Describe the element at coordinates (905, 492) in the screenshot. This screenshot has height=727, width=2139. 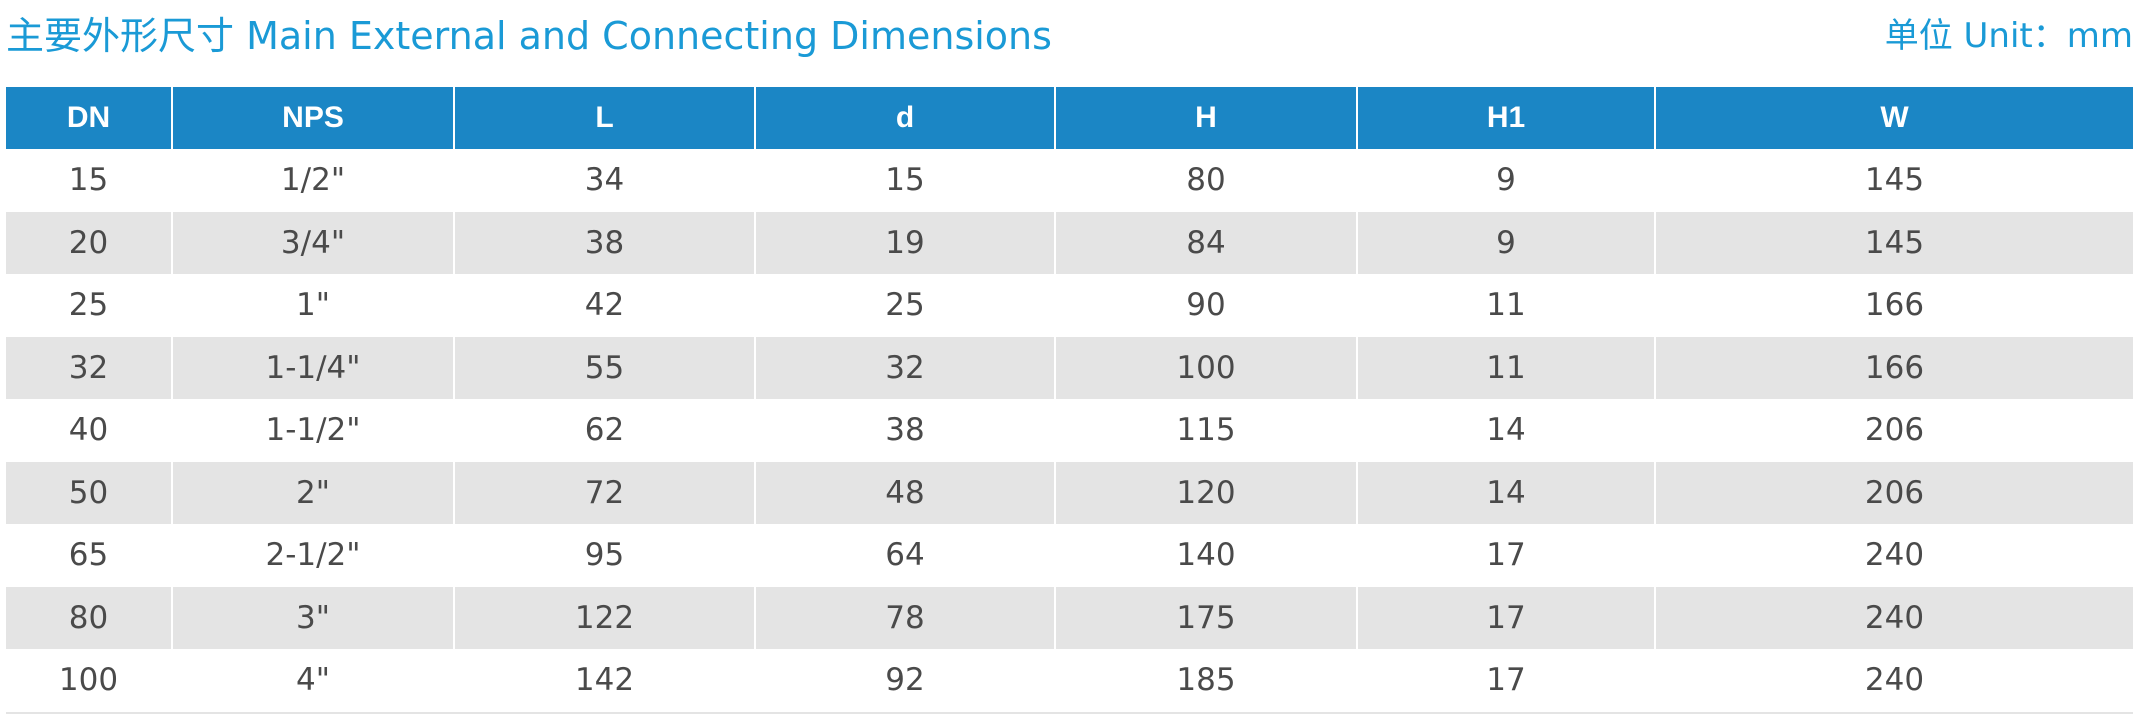
I see `table-cell: 48` at that location.